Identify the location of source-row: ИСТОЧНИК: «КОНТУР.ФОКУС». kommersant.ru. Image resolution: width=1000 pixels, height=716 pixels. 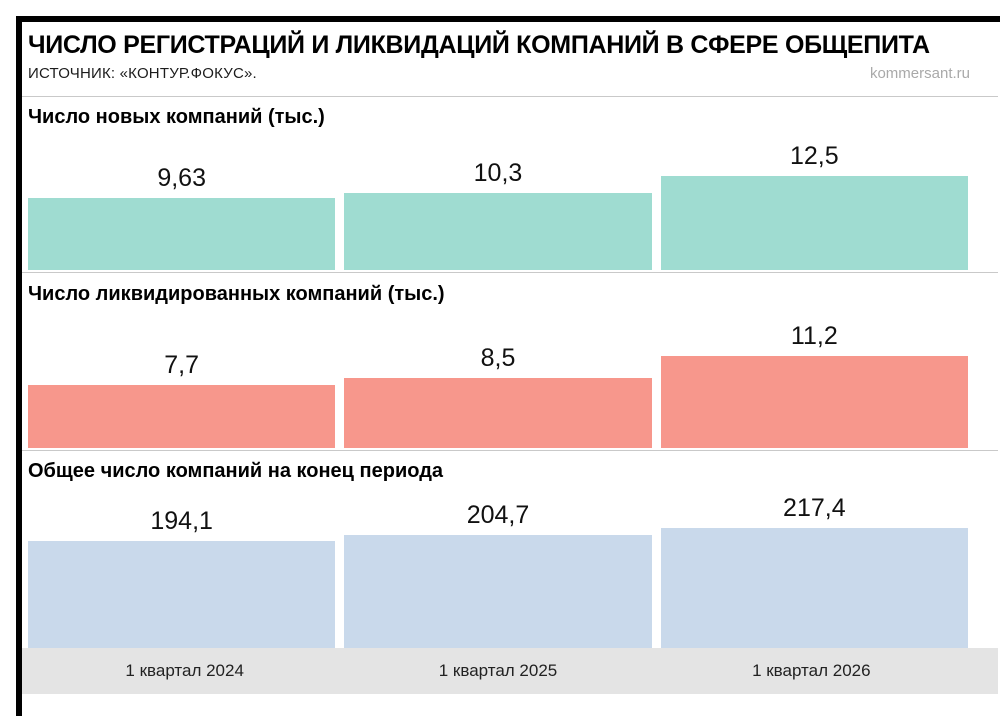
(499, 73).